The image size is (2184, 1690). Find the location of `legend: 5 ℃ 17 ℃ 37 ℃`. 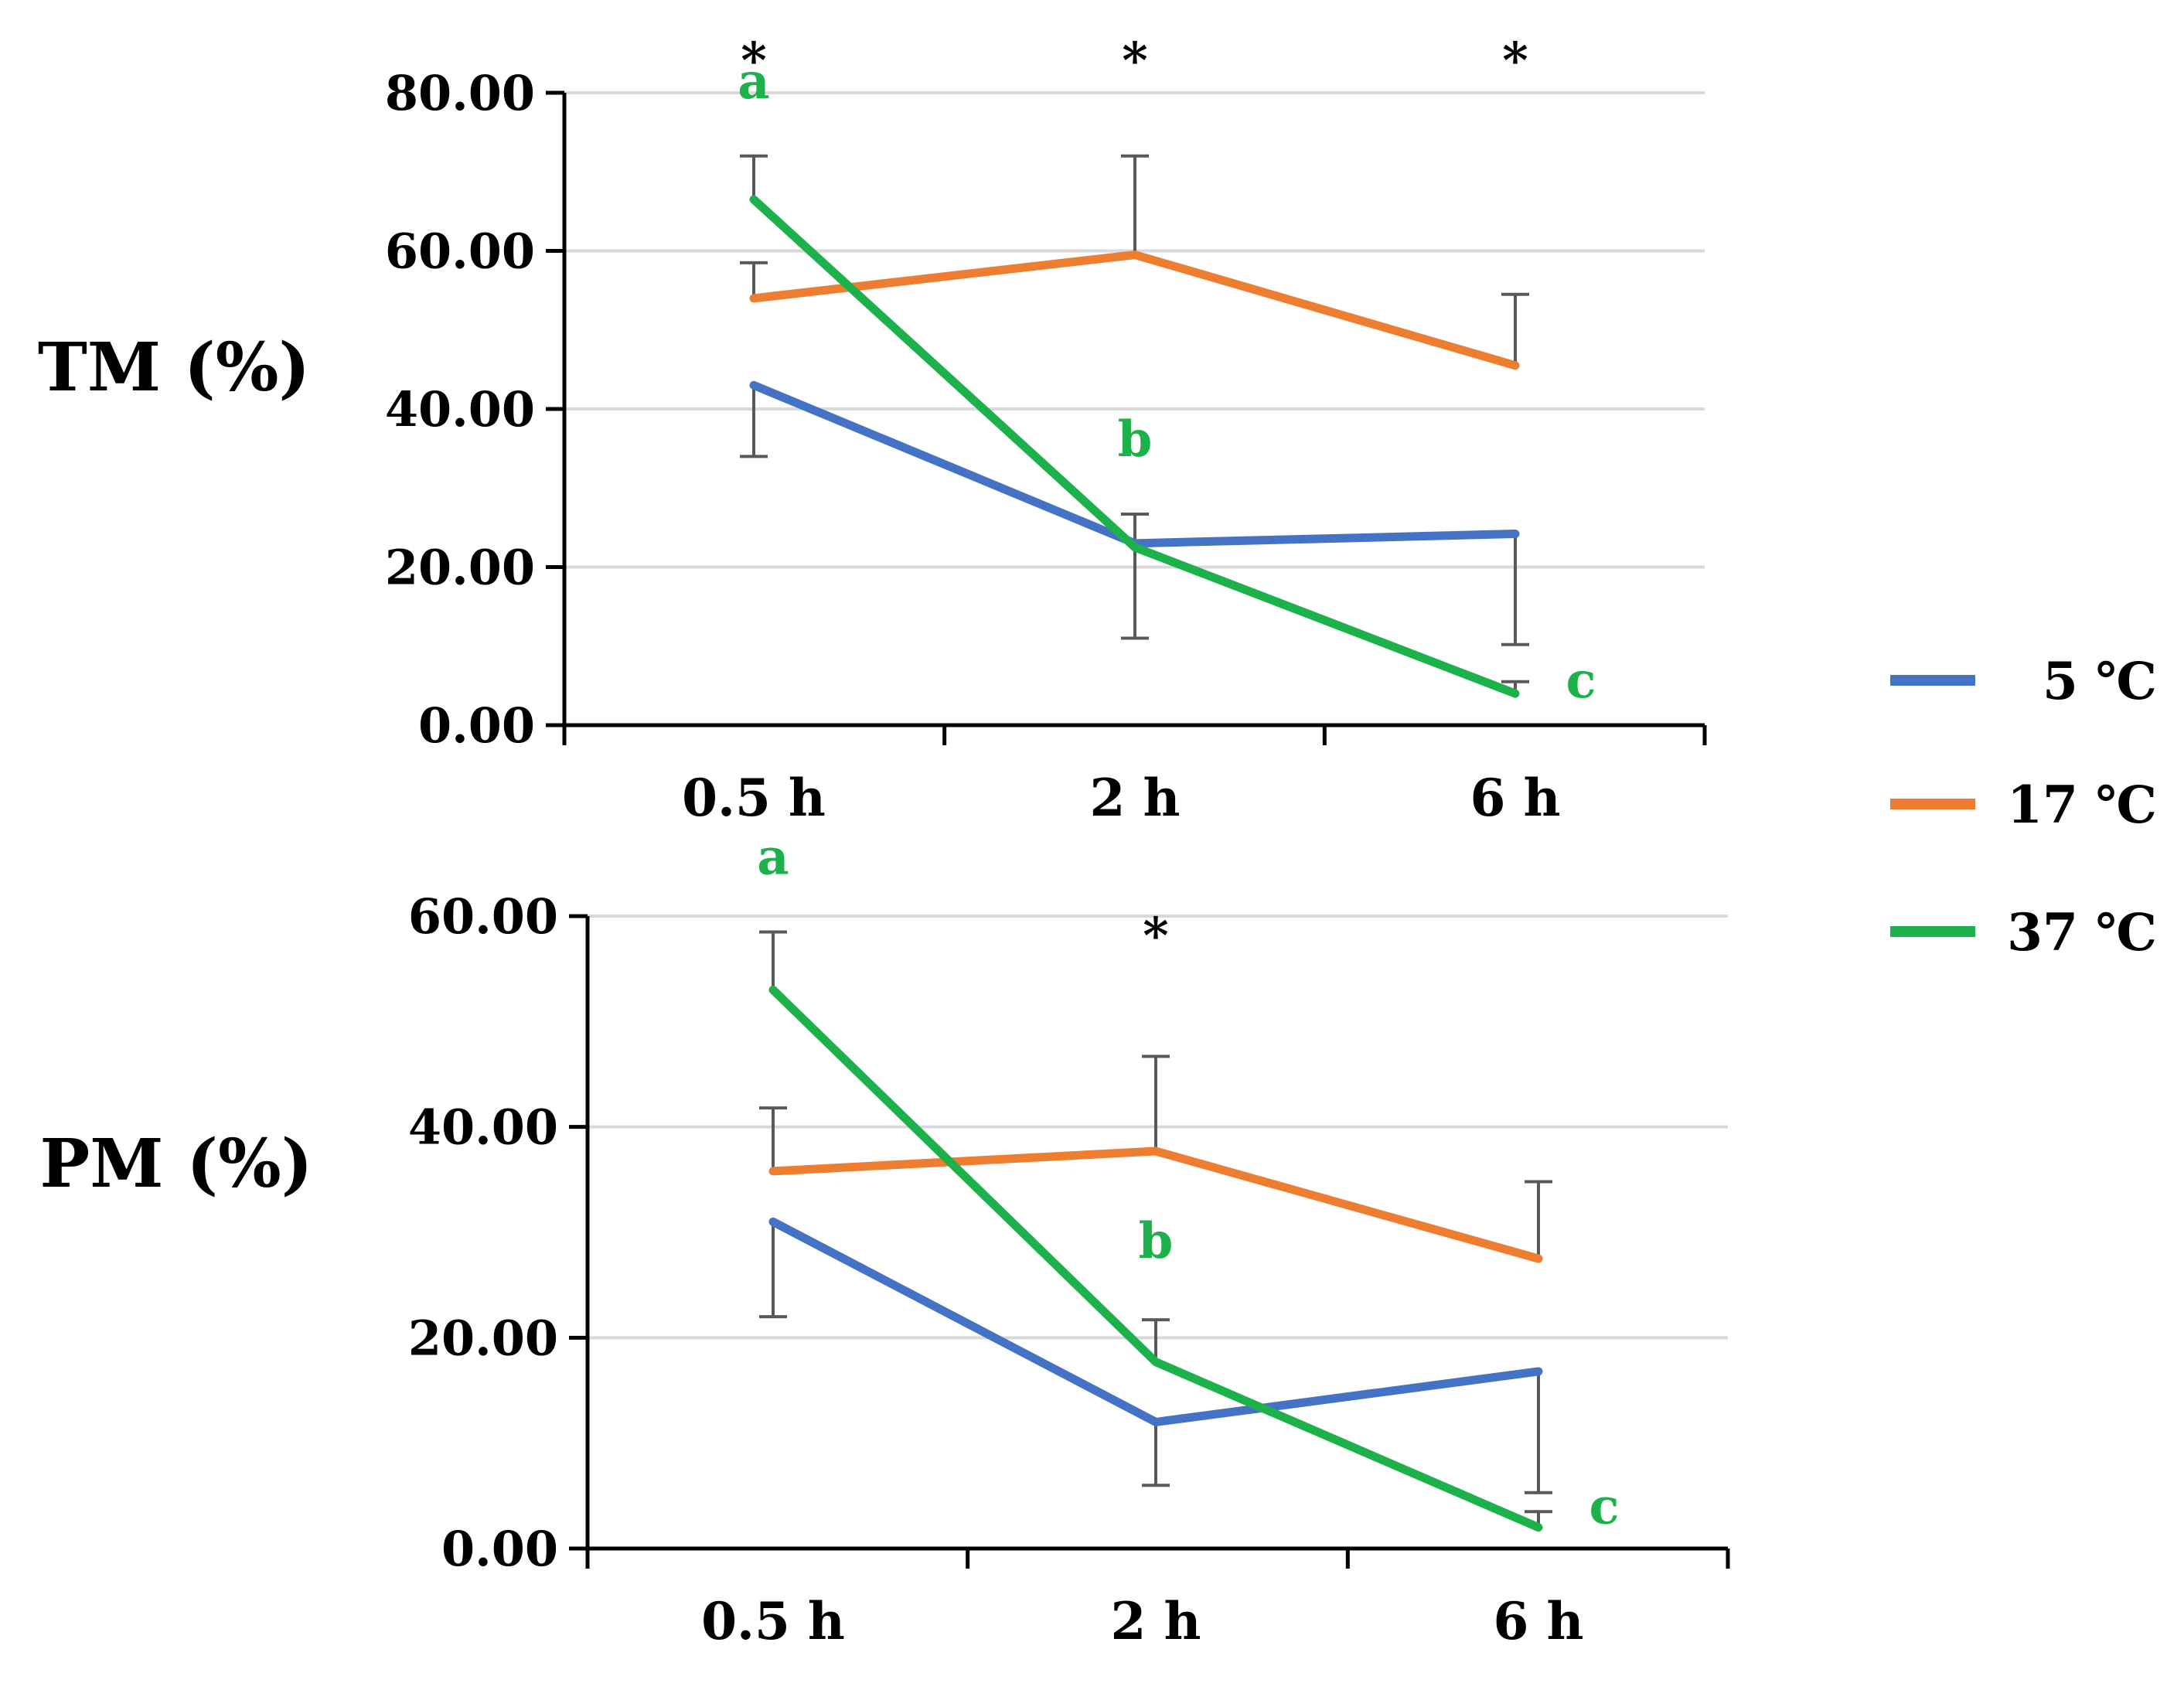

legend: 5 ℃ 17 ℃ 37 ℃ is located at coordinates (2023, 807).